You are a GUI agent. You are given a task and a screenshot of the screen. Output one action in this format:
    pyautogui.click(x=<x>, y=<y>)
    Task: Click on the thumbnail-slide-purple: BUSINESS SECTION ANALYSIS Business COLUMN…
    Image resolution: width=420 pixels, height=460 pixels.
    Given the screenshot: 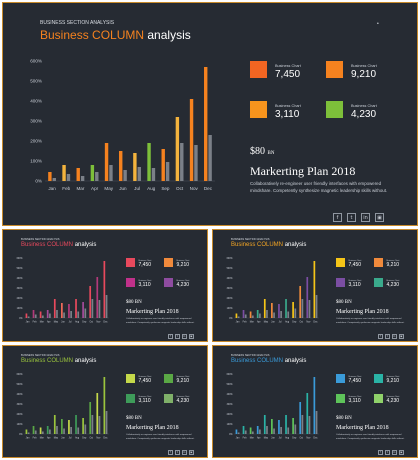 What is the action you would take?
    pyautogui.click(x=315, y=285)
    